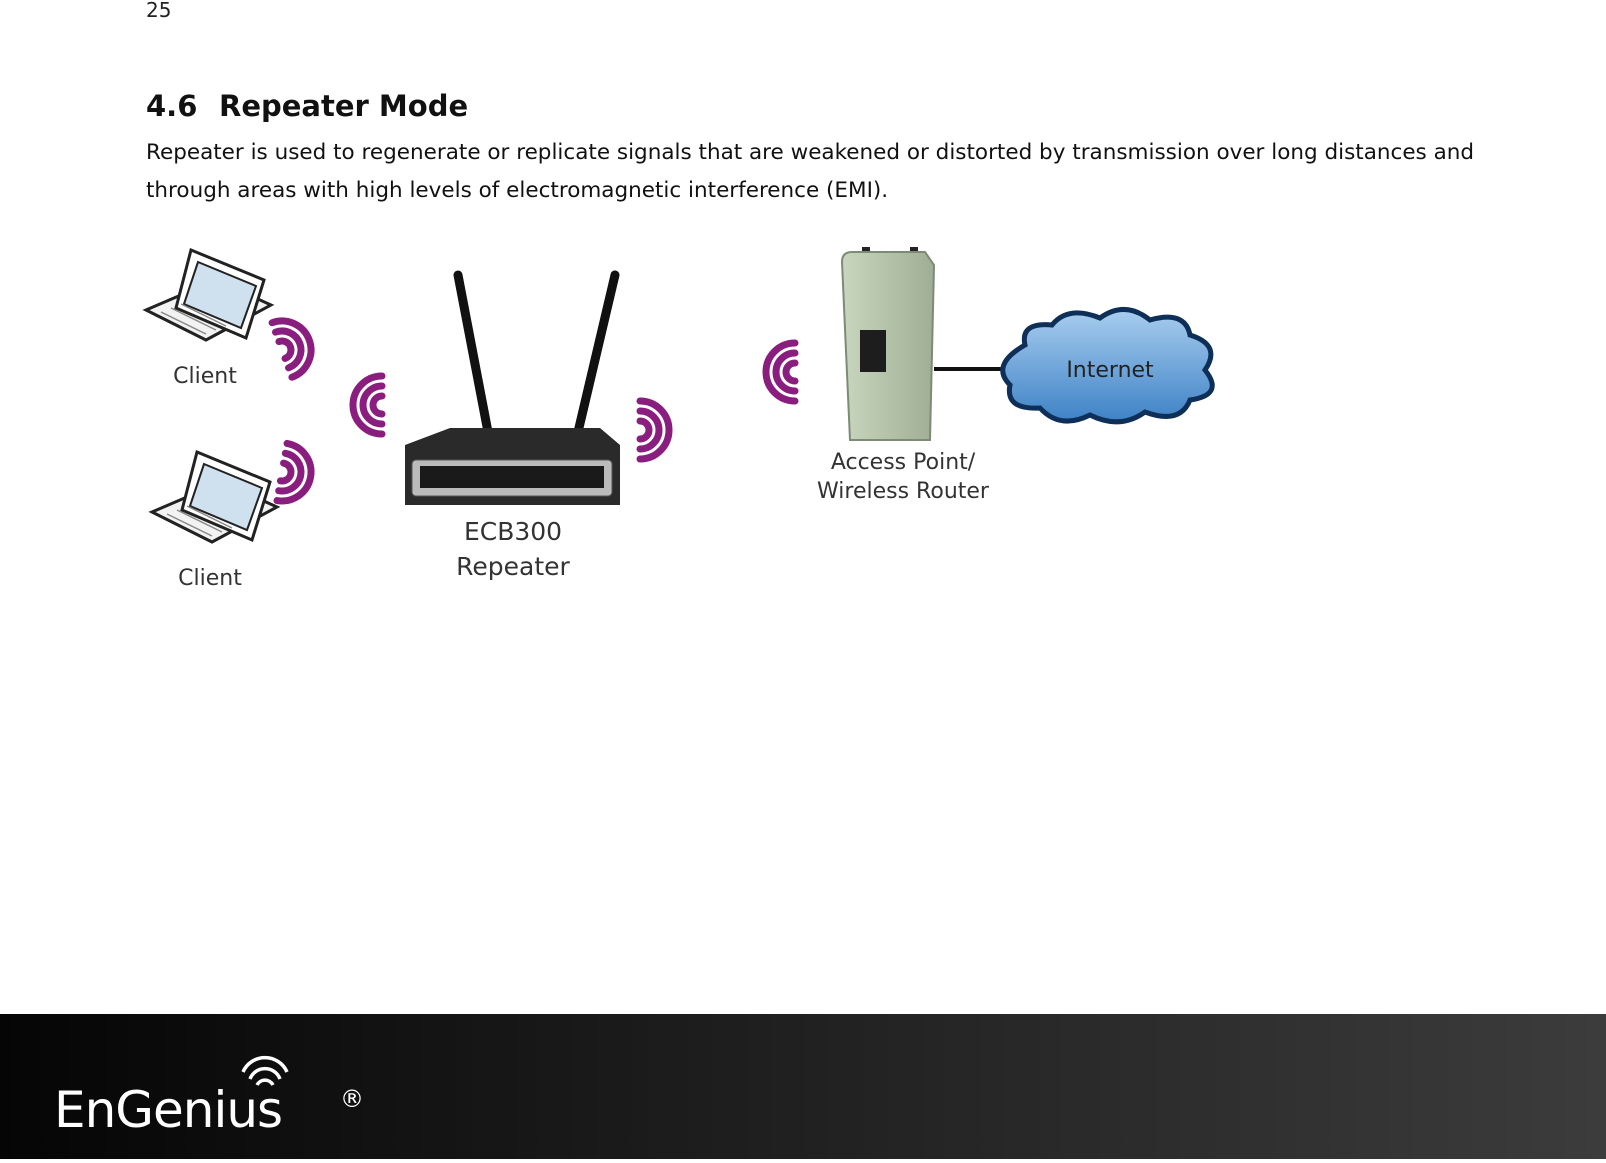 This screenshot has width=1606, height=1163. Describe the element at coordinates (903, 462) in the screenshot. I see `diagram-label: Access Point/` at that location.